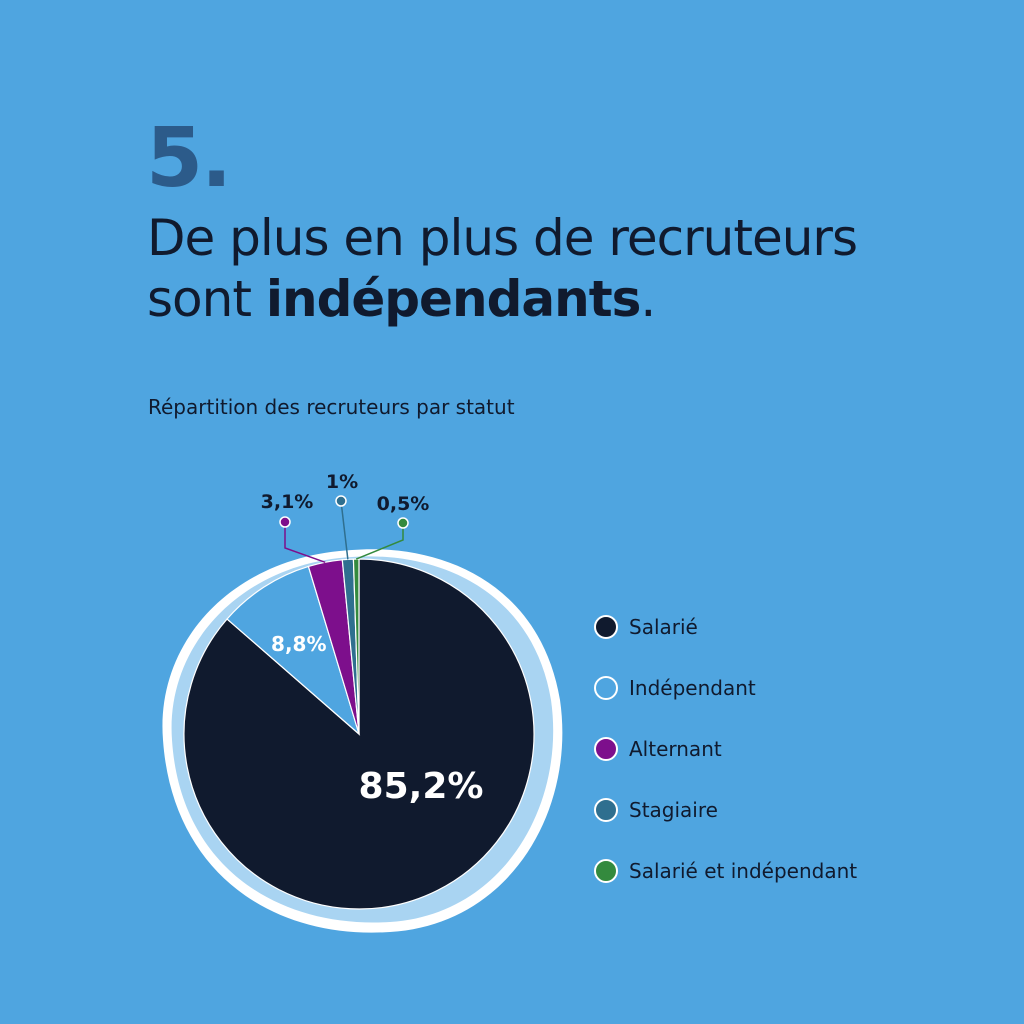 The width and height of the screenshot is (1024, 1024). What do you see at coordinates (344, 530) in the screenshot?
I see `callout-line-stagiaire` at bounding box center [344, 530].